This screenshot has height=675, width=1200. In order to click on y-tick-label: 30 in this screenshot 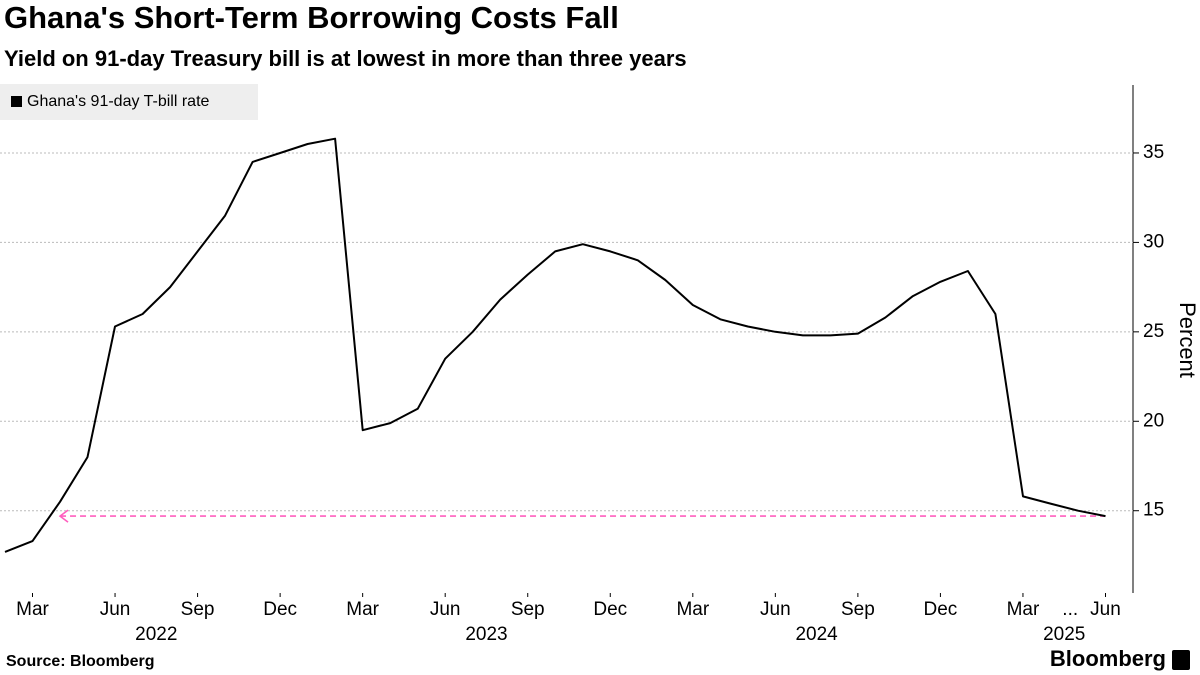, I will do `click(1153, 241)`.